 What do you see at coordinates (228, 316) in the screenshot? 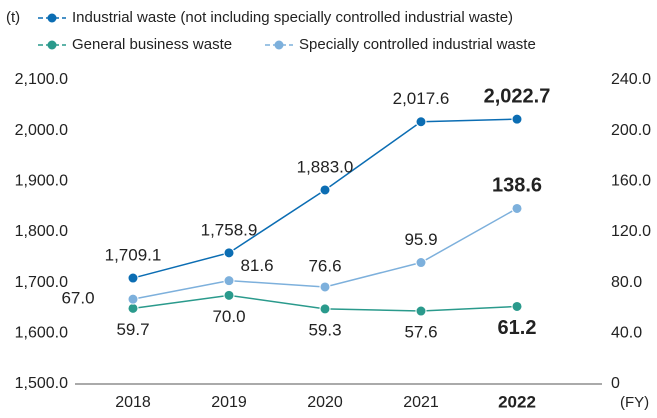
I see `data-label: 70.0` at bounding box center [228, 316].